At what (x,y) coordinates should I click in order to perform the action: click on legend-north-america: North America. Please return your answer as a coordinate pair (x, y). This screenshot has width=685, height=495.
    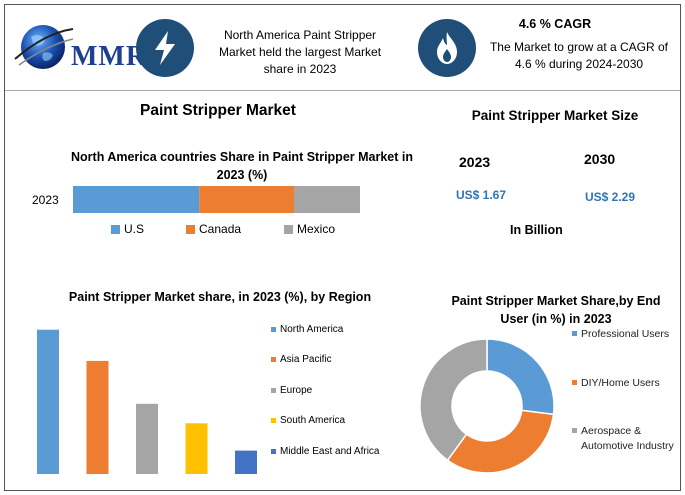
    Looking at the image, I should click on (307, 329).